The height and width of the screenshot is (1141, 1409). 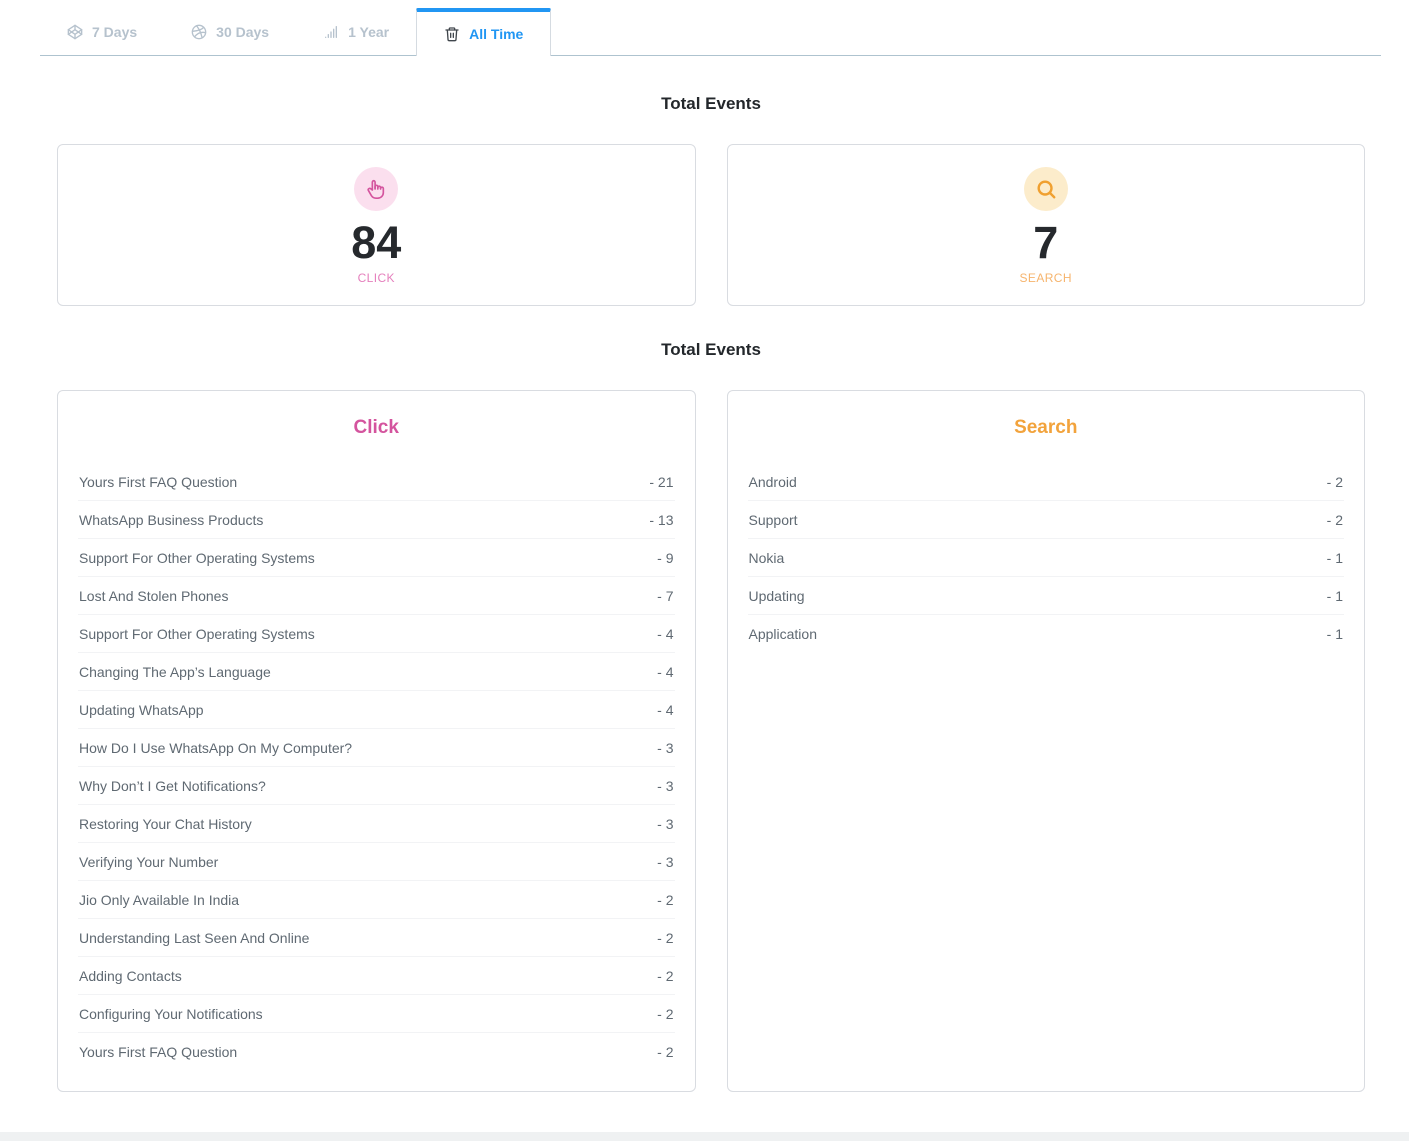 I want to click on event-label: Adding Contacts, so click(x=130, y=975).